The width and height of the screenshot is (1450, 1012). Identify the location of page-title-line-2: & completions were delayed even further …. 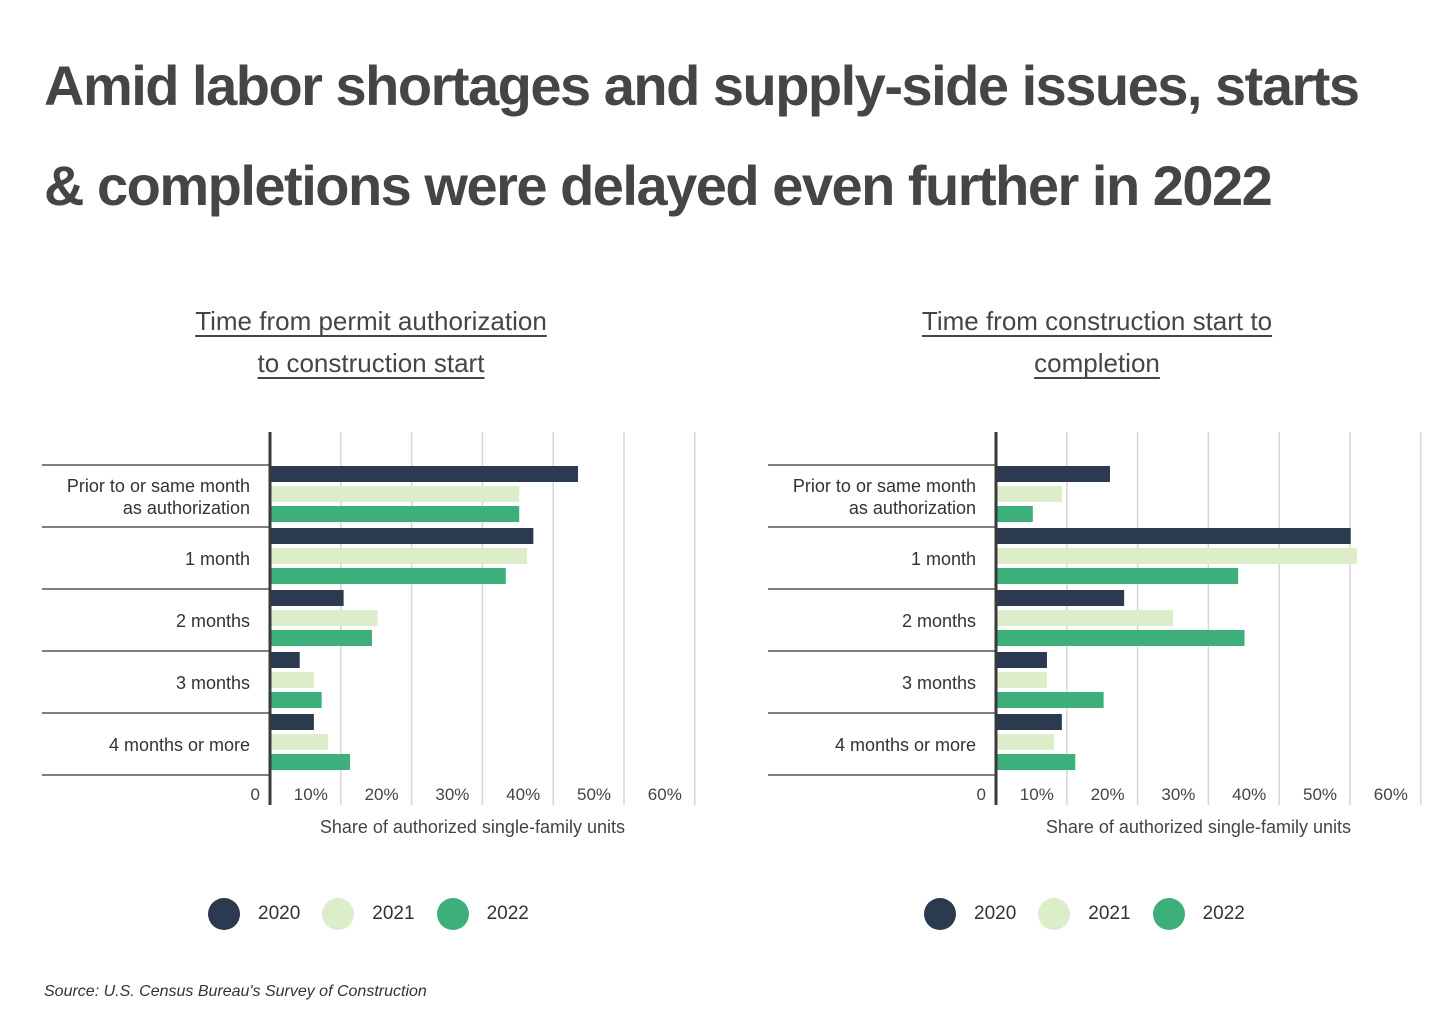
(658, 185).